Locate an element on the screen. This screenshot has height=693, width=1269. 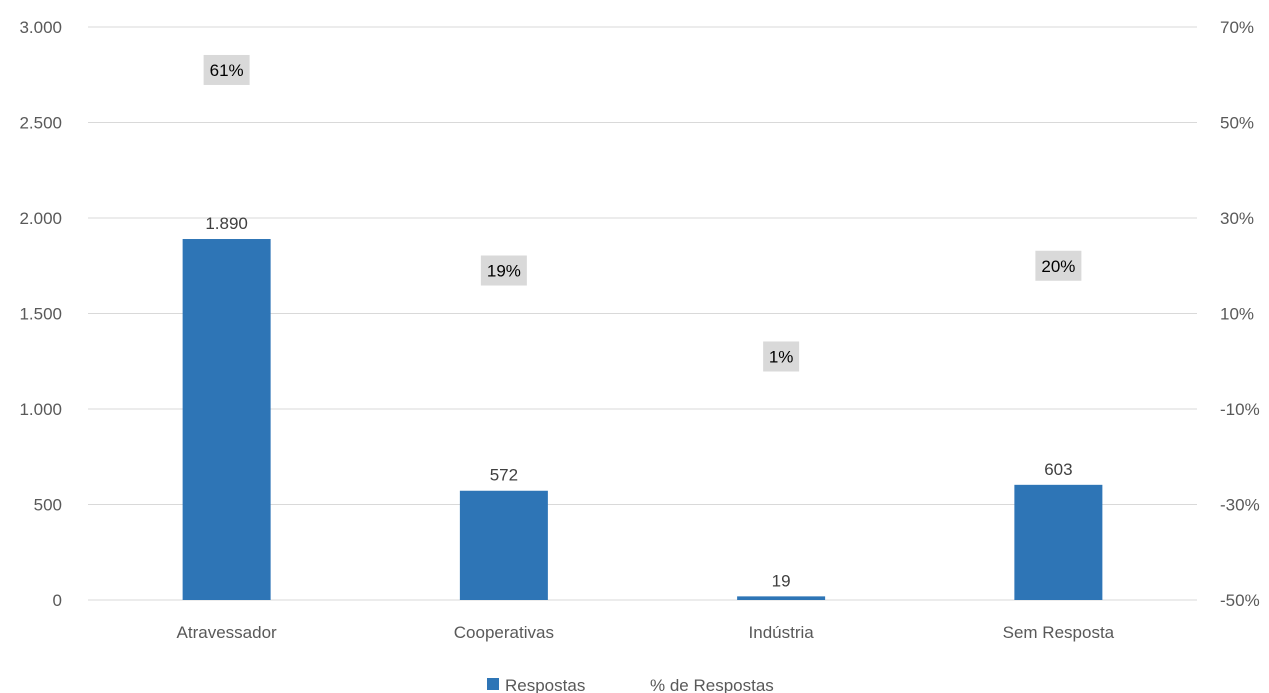
left-tick-label: 2.000 is located at coordinates (40, 218).